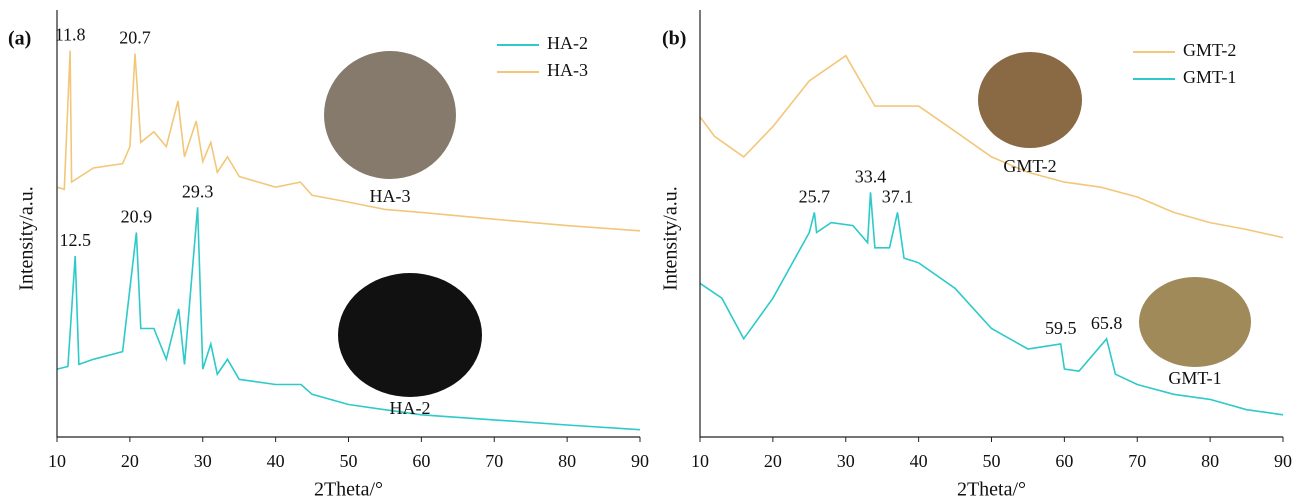 Image resolution: width=1296 pixels, height=504 pixels. Describe the element at coordinates (1209, 50) in the screenshot. I see `legend-label: GMT-2` at that location.